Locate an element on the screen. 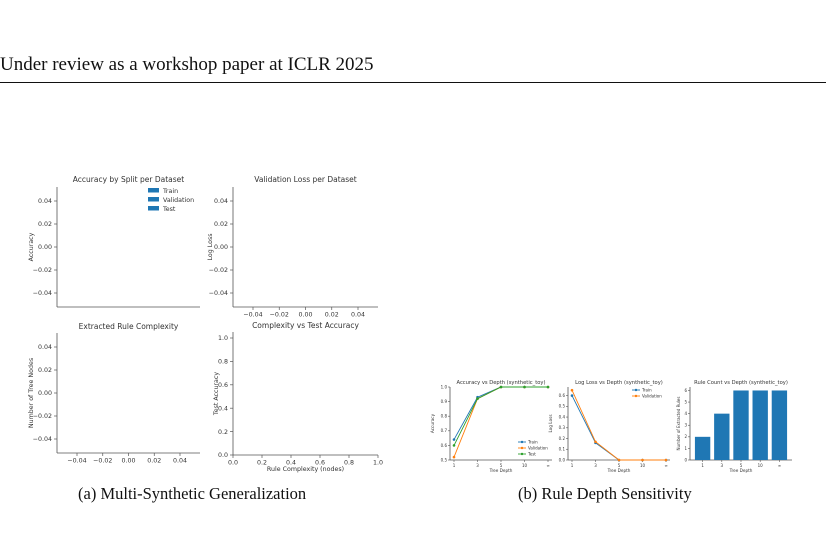  acc-depth-xtick-label: 3 is located at coordinates (477, 465).